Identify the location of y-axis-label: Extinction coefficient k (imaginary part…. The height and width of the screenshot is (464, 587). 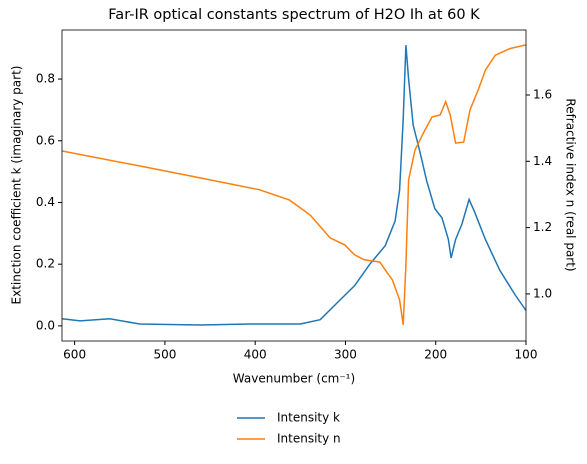
(17, 185).